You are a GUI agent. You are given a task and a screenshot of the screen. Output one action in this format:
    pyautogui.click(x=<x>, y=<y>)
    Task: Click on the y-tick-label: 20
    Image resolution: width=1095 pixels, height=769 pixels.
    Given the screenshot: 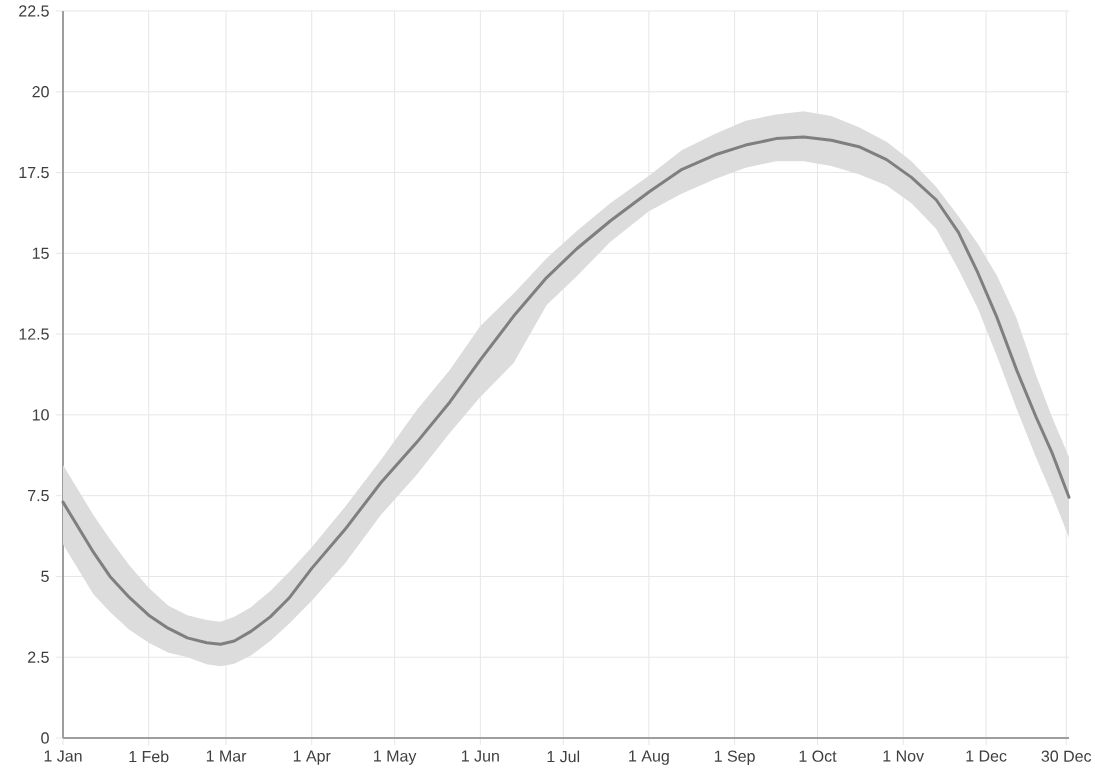 What is the action you would take?
    pyautogui.click(x=40, y=92)
    